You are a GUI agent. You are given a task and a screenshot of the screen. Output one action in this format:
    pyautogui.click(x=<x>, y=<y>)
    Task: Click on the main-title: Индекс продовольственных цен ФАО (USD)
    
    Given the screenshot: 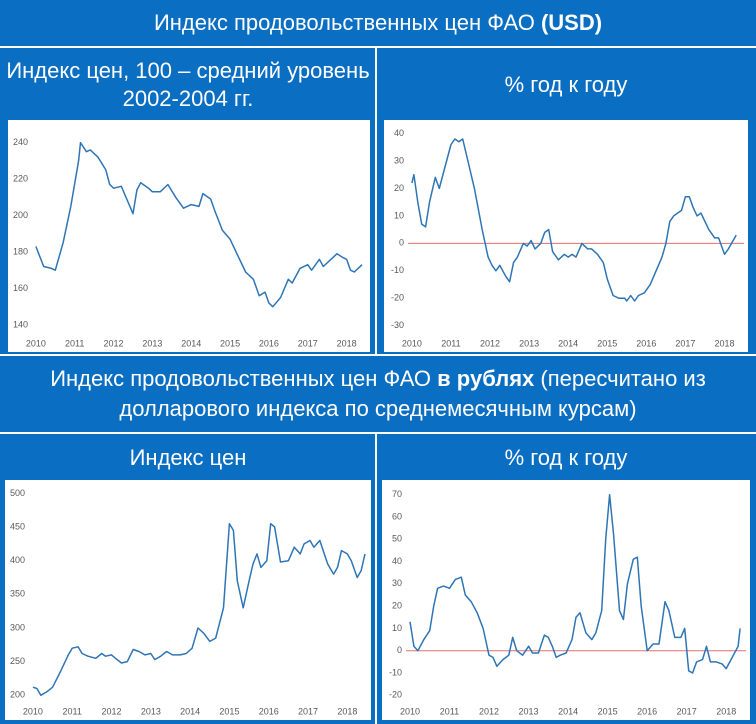 What is the action you would take?
    pyautogui.click(x=378, y=23)
    